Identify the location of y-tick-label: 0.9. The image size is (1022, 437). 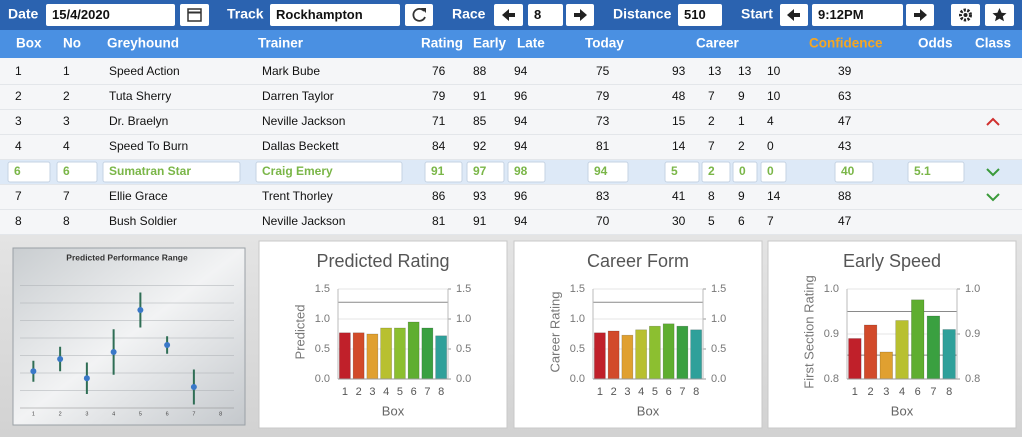
(831, 334).